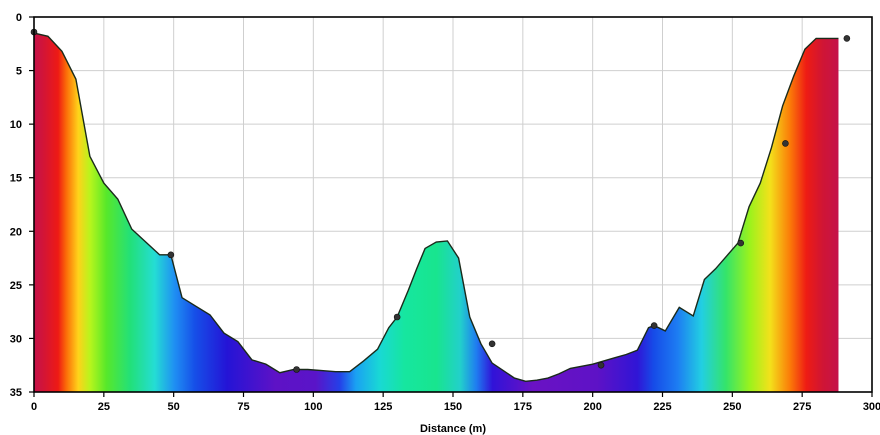  I want to click on x-tick-label: 100, so click(313, 407).